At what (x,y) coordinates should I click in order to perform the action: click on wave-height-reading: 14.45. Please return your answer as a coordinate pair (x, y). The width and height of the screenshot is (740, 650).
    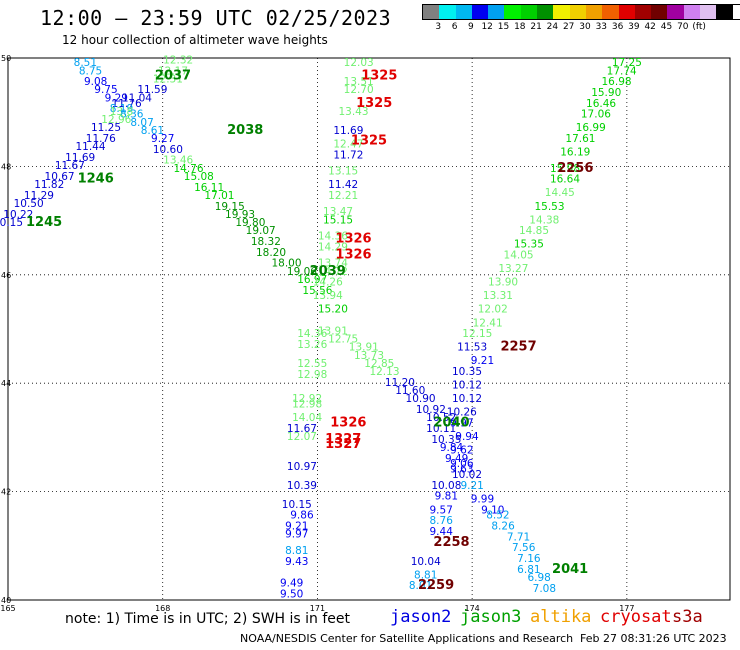
    Looking at the image, I should click on (560, 193).